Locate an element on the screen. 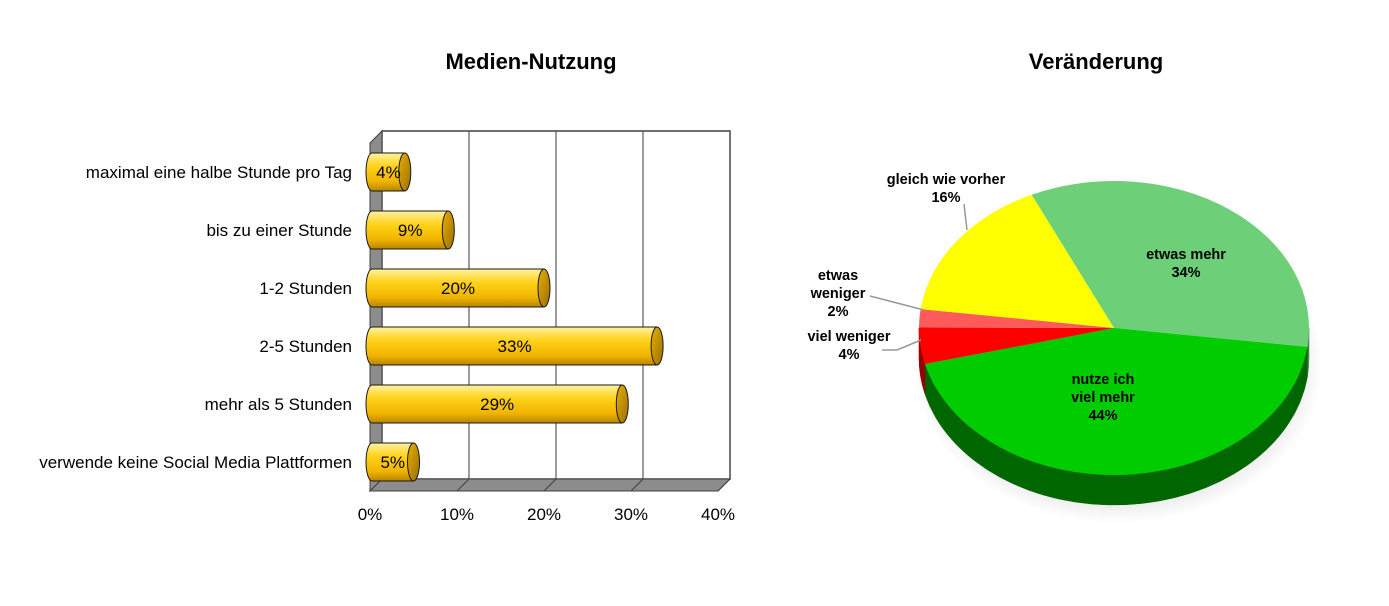  pie-slice-nutze-ich-viel-mehr is located at coordinates (1116, 401).